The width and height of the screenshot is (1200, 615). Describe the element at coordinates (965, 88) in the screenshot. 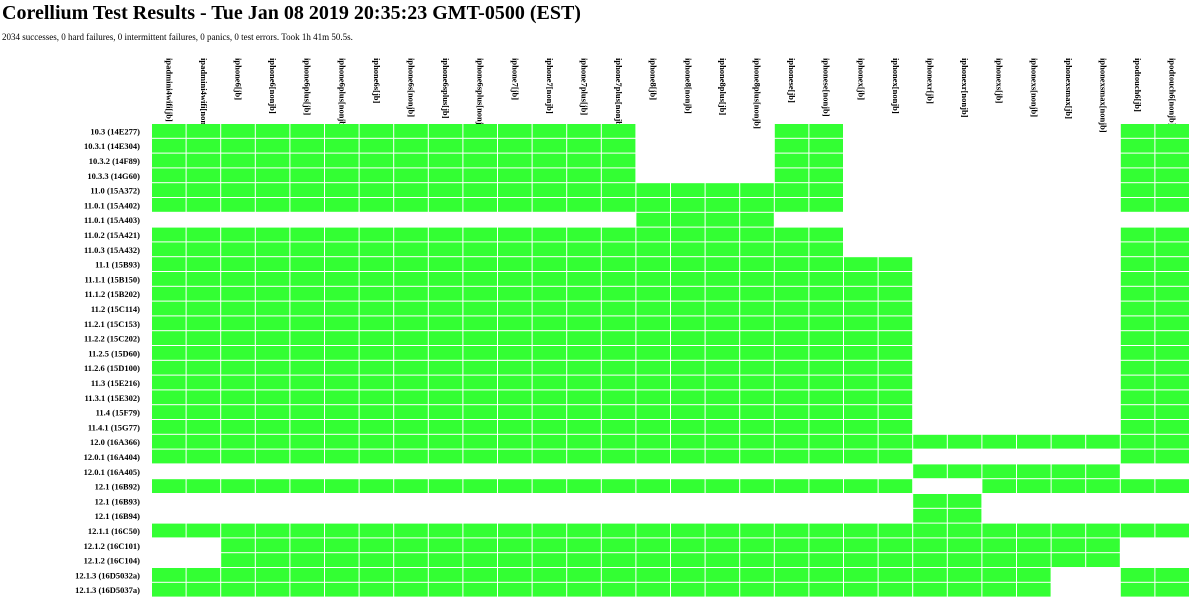

I see `column-header: iphonexr[nonjb]` at that location.